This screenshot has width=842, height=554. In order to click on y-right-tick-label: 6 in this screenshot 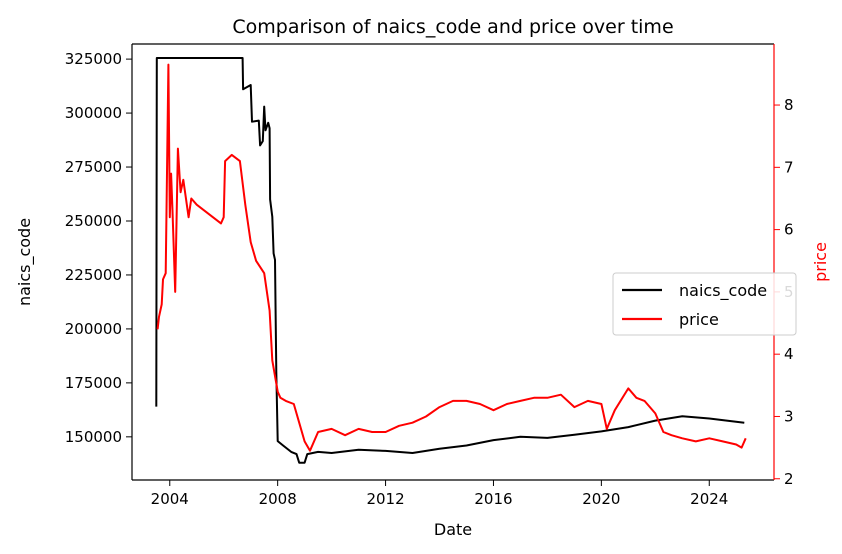, I will do `click(789, 230)`.